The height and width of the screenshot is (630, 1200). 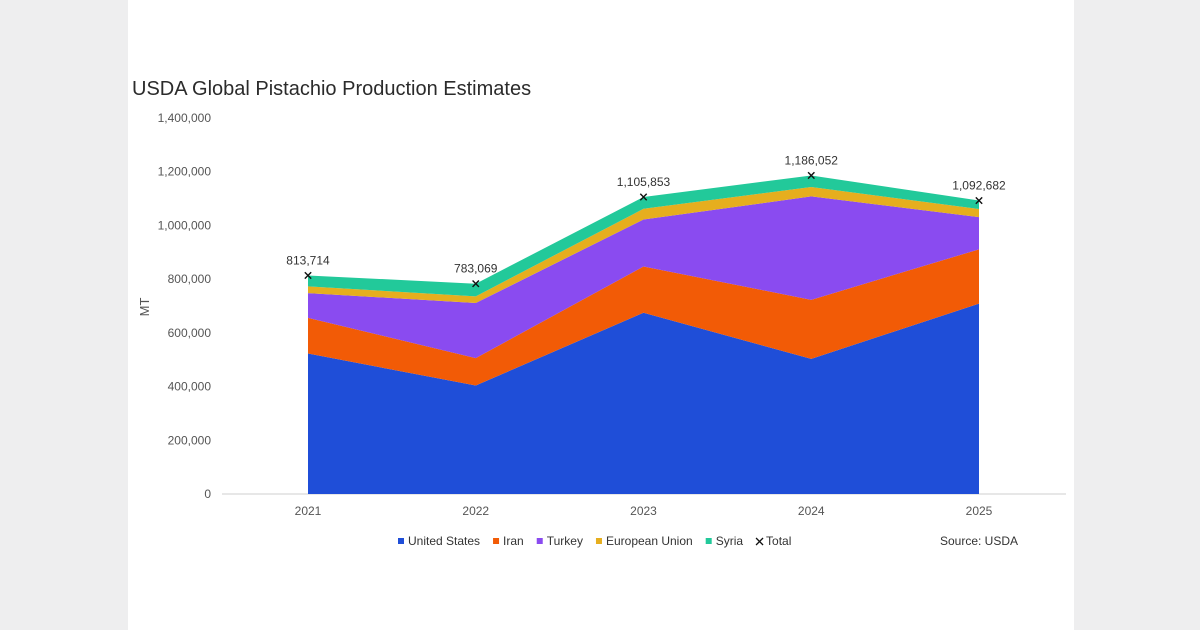 I want to click on x-tick-label: 2021, so click(x=308, y=511).